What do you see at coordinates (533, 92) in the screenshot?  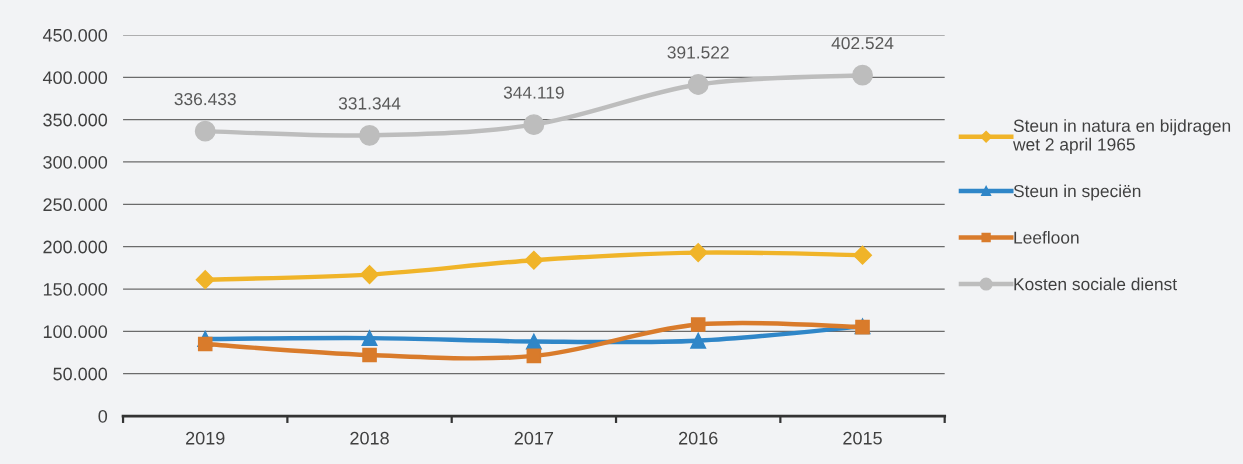 I see `data-label: 344.119` at bounding box center [533, 92].